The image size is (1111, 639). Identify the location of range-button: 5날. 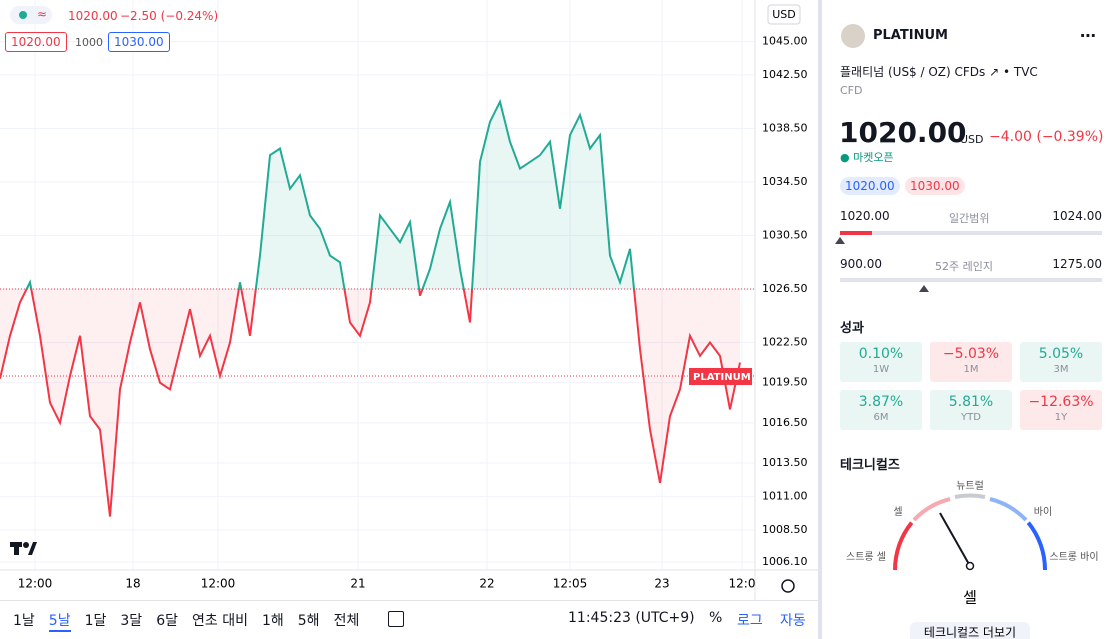
(59, 621).